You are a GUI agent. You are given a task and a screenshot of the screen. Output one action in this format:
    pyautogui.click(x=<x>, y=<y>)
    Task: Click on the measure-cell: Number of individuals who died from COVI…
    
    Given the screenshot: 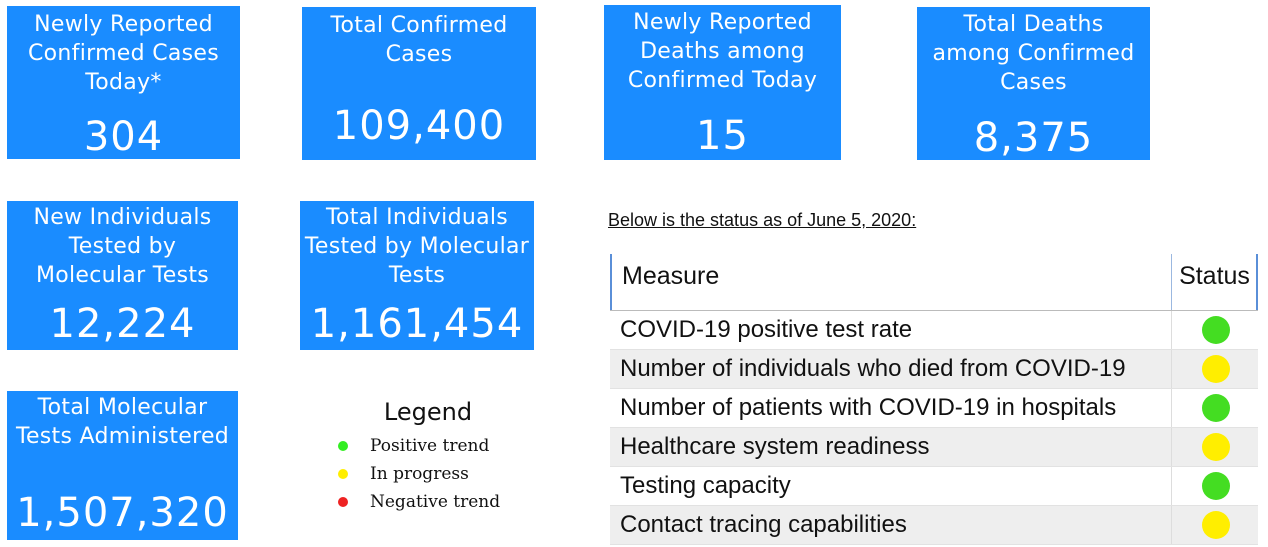 What is the action you would take?
    pyautogui.click(x=891, y=369)
    